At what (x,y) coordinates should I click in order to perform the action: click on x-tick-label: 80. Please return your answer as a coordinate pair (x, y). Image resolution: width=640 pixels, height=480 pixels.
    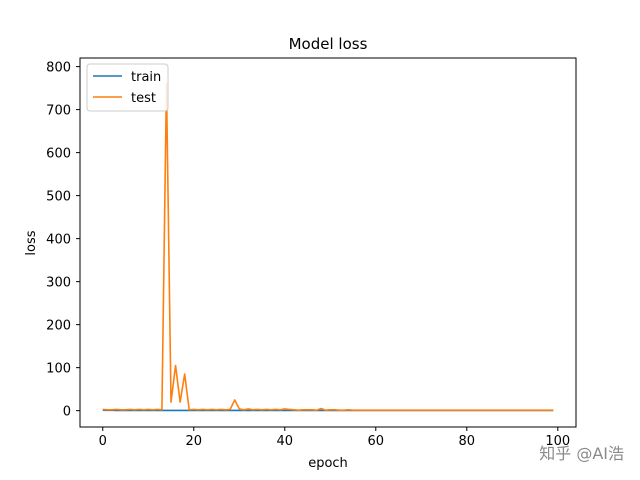
    Looking at the image, I should click on (467, 441).